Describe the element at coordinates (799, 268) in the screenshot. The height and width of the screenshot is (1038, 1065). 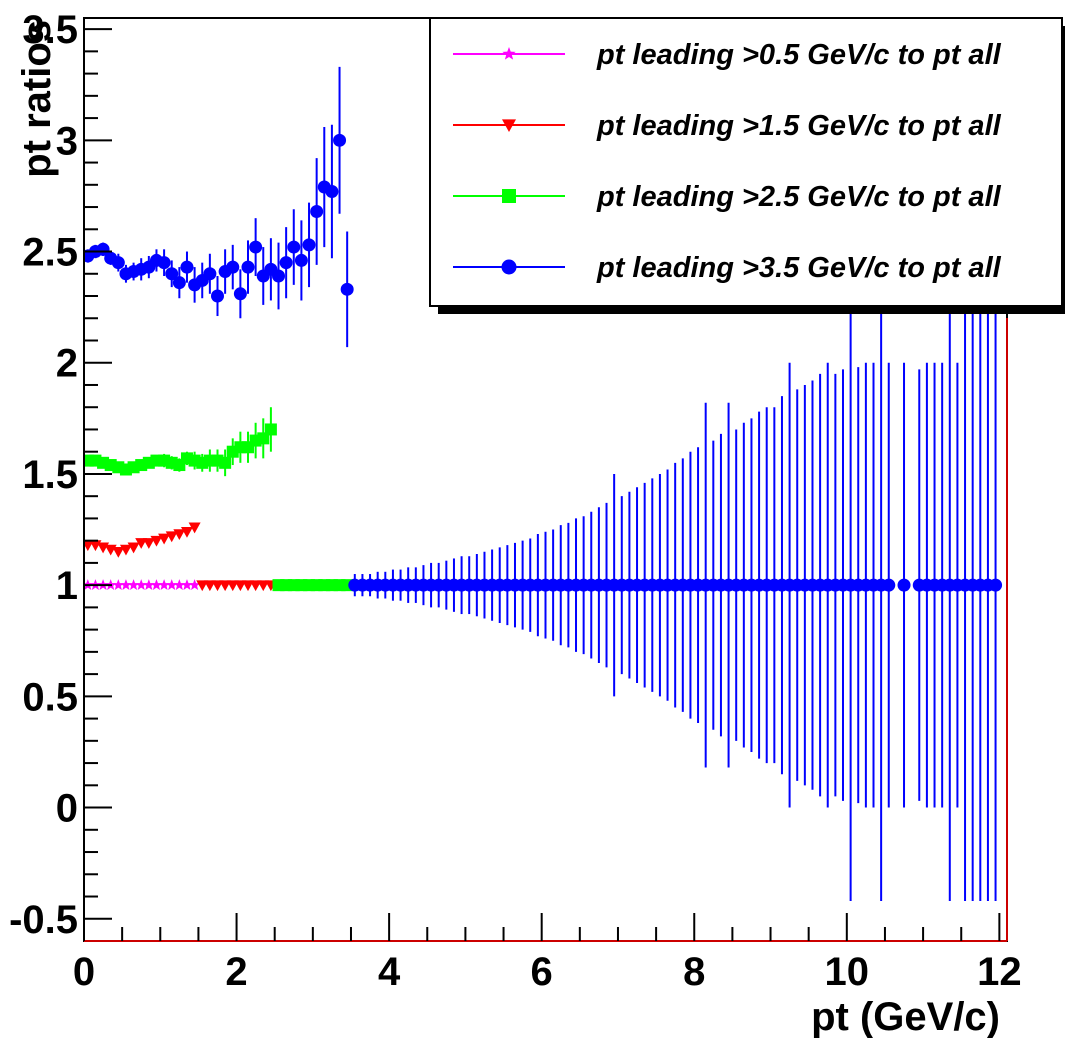
I see `legend-label: pt leading >3.5 GeV/c to pt all` at that location.